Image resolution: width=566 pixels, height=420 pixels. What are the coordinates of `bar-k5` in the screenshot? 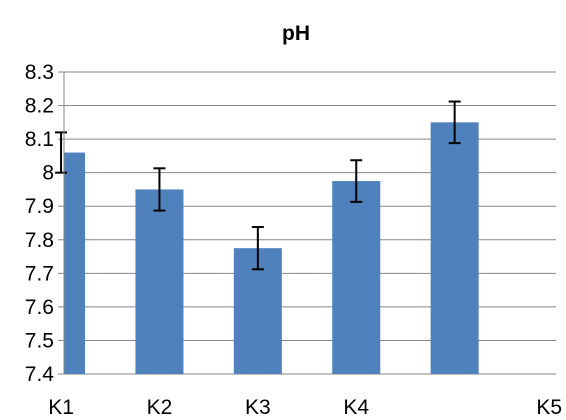 It's located at (454, 248).